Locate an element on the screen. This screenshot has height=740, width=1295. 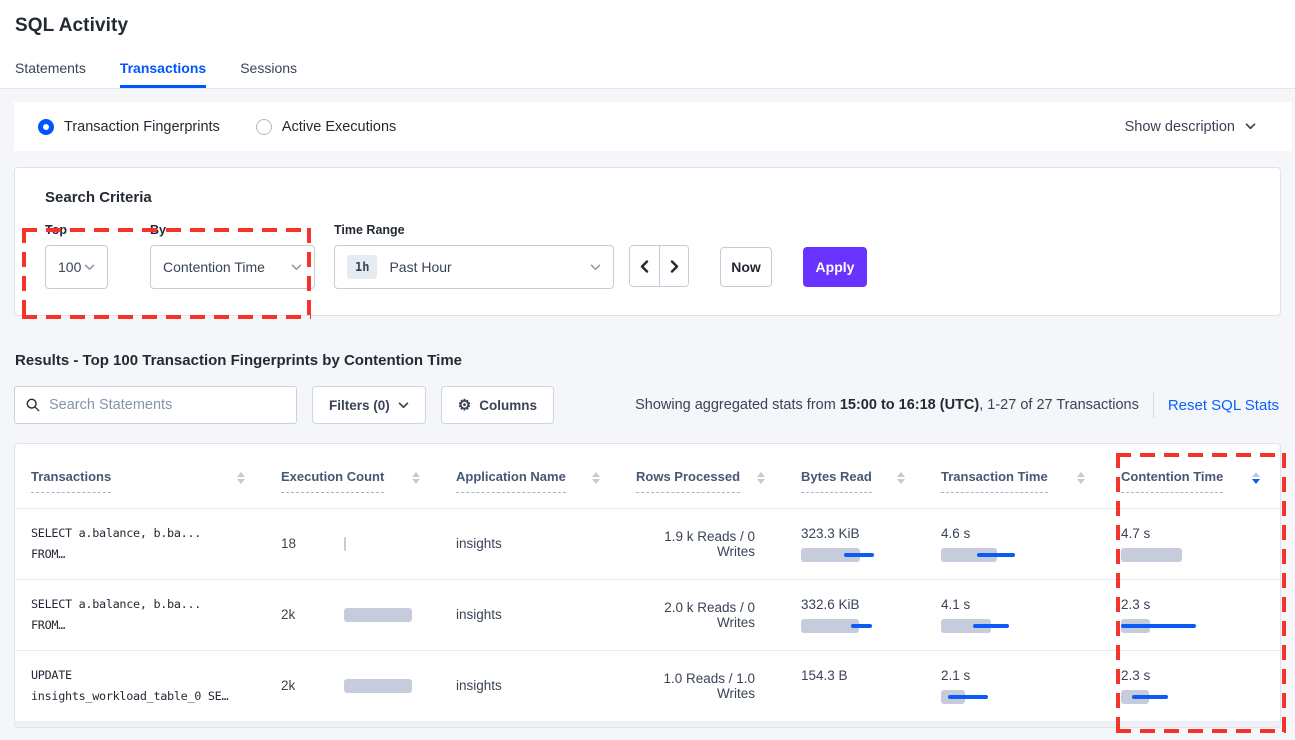
col-header-contention-time: Contention Time is located at coordinates (1192, 476).